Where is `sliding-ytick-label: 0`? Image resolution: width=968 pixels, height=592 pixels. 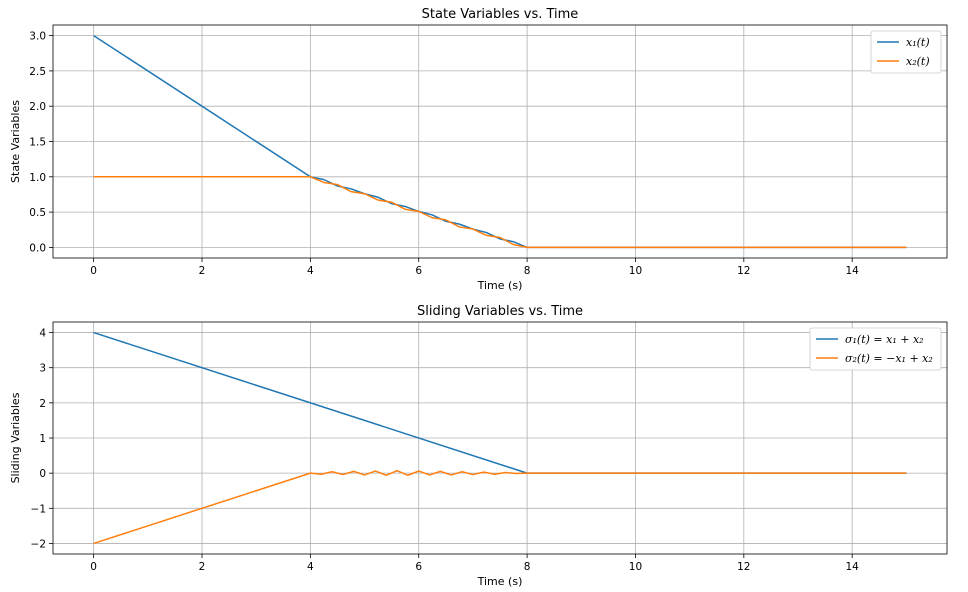 sliding-ytick-label: 0 is located at coordinates (42, 474).